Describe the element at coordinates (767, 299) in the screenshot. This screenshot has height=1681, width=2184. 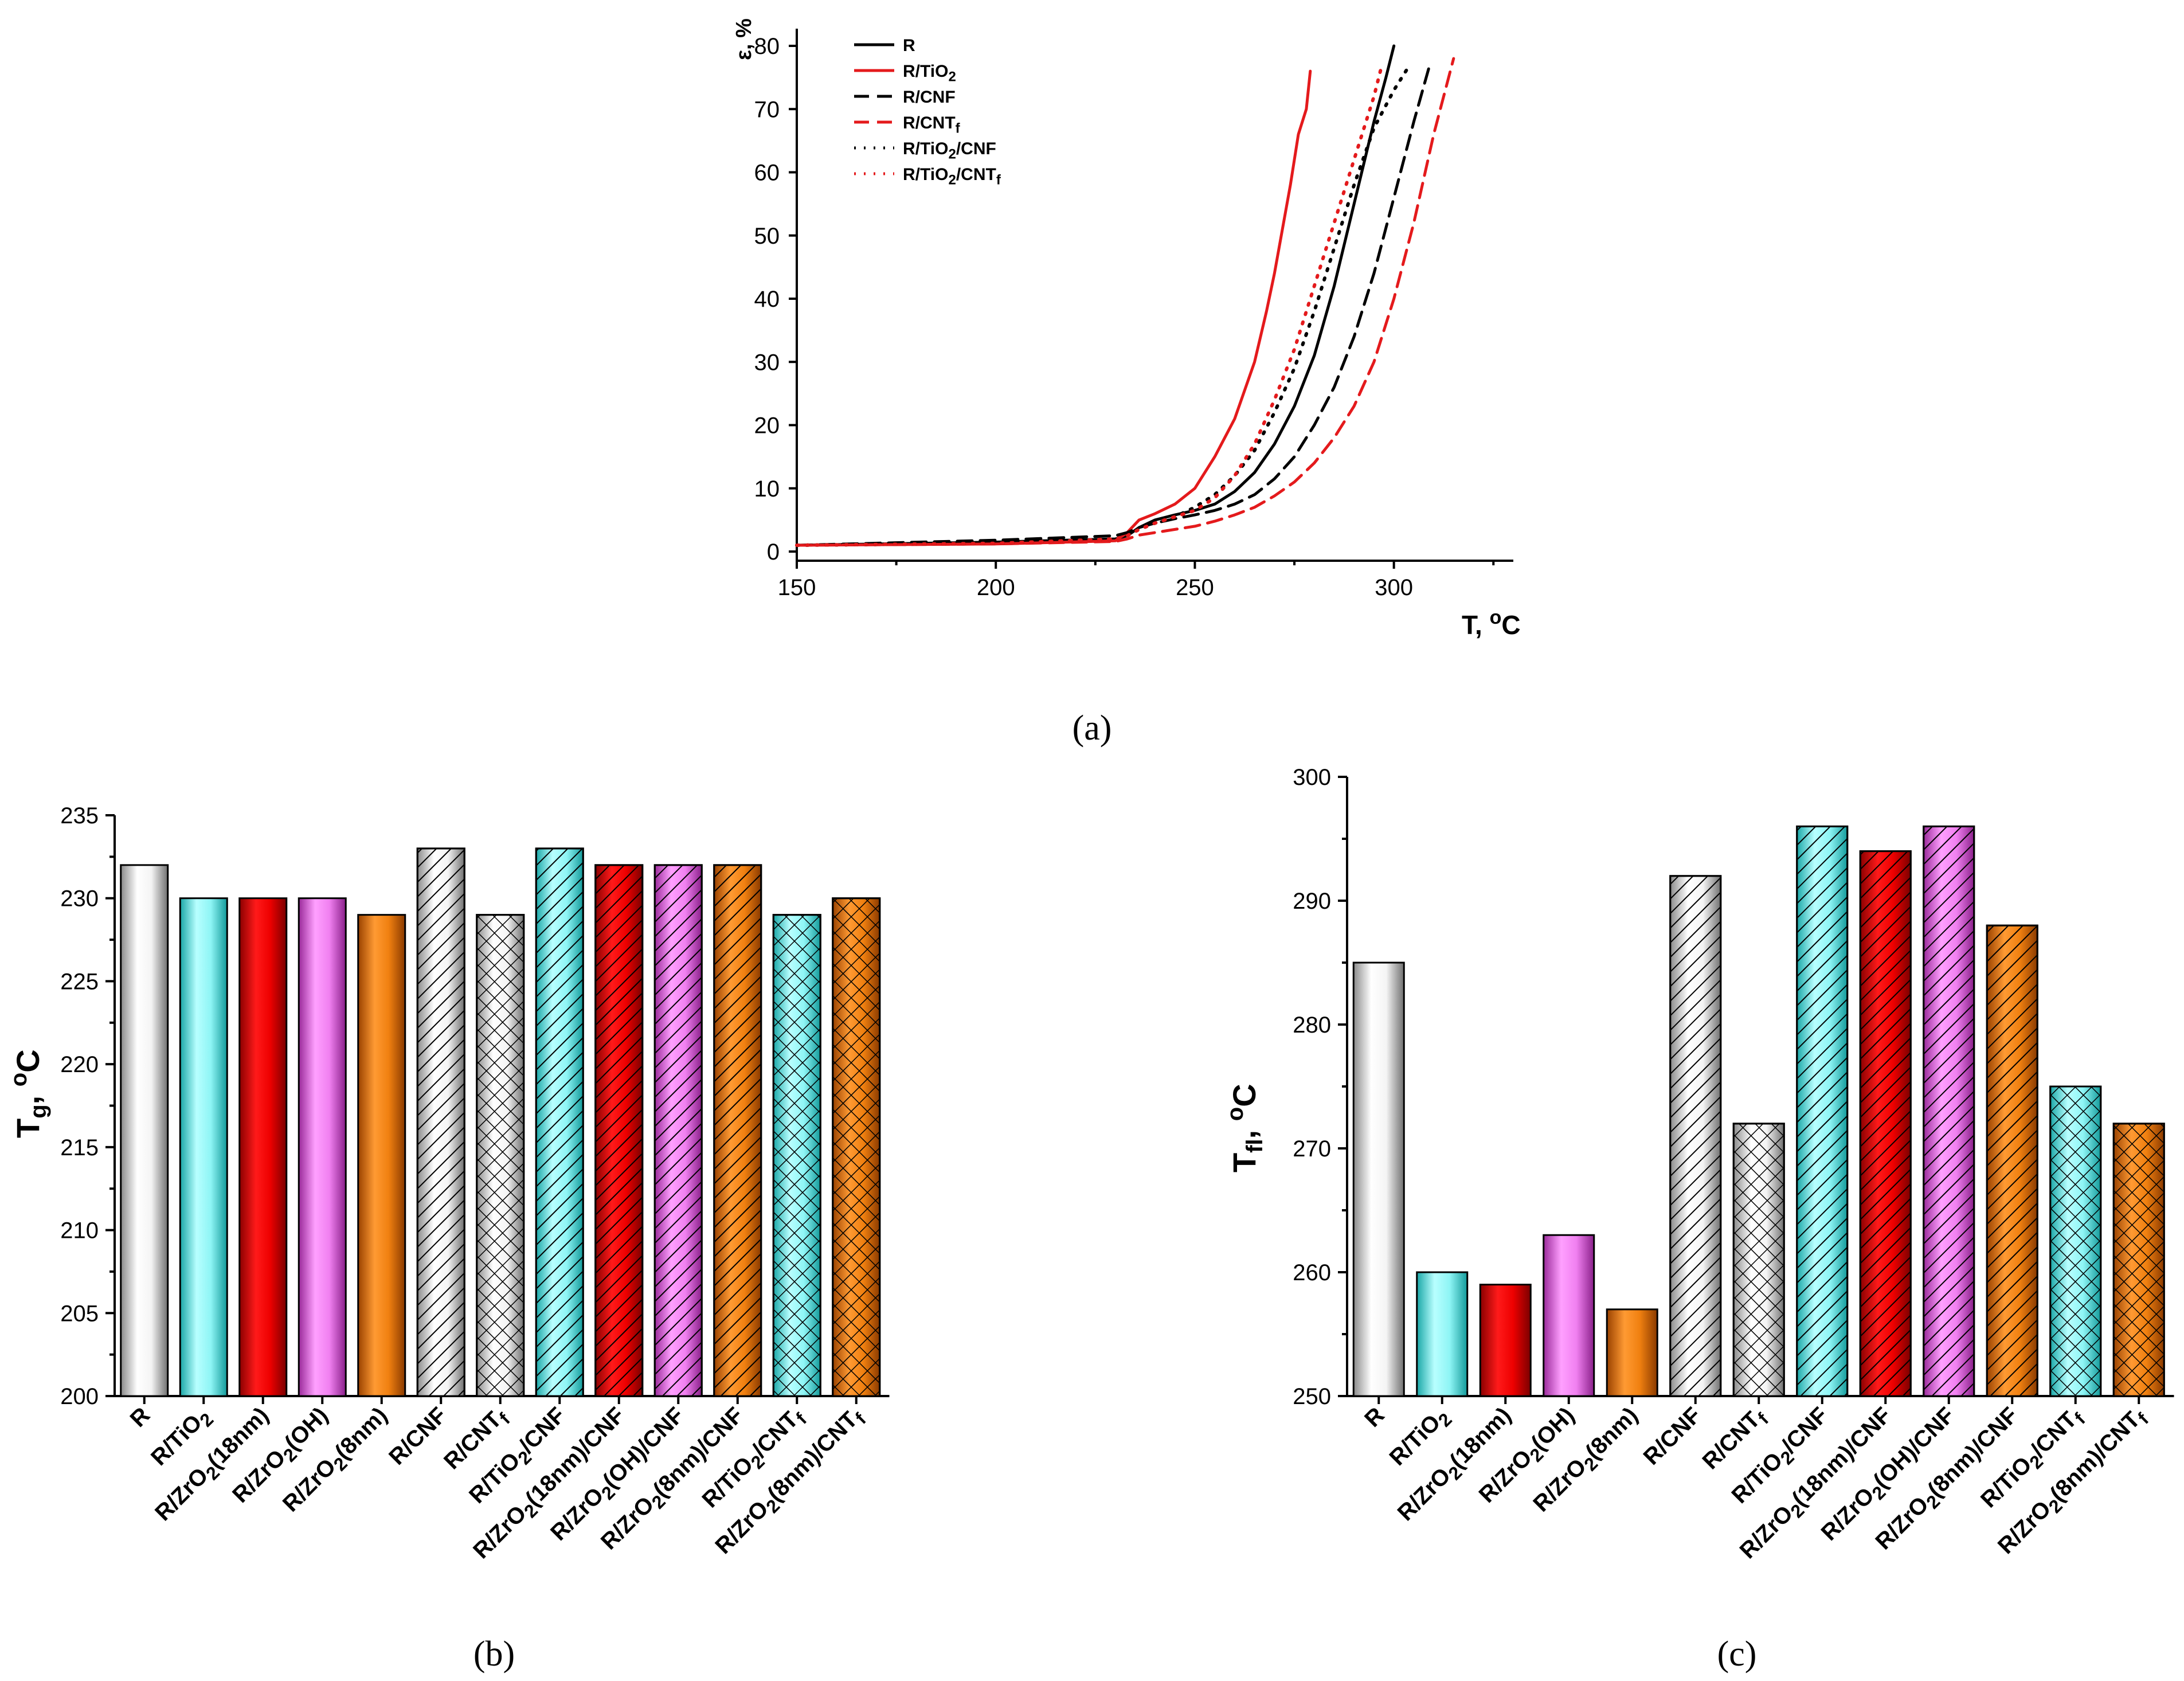
I see `y-tick-label: 40` at that location.